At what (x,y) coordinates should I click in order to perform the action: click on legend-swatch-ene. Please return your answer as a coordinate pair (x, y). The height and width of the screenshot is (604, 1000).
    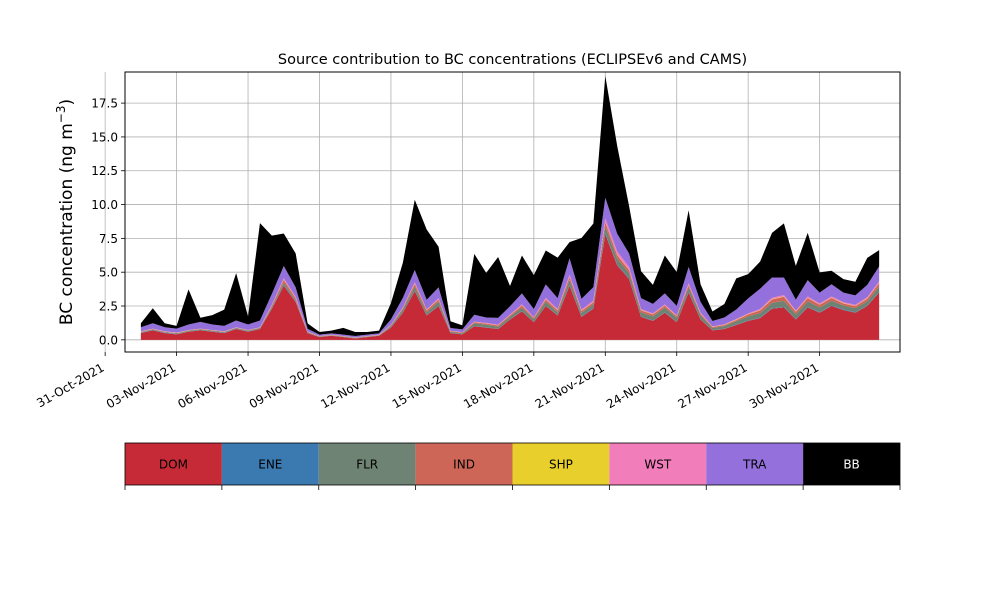
    Looking at the image, I should click on (270, 464).